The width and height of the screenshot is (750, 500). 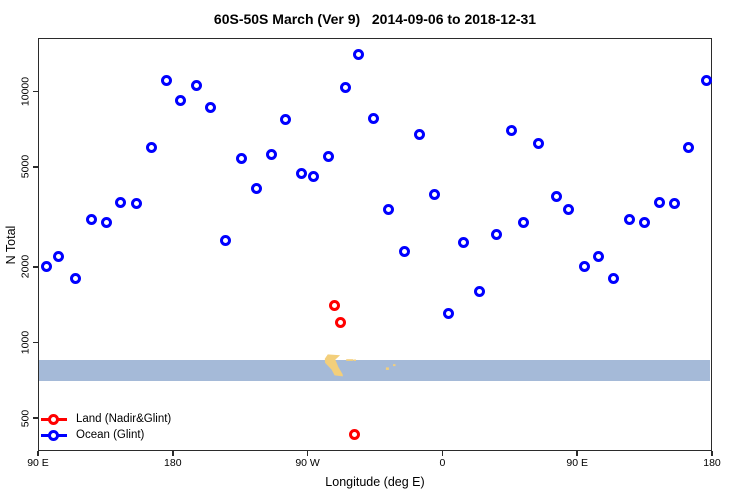 What do you see at coordinates (25, 267) in the screenshot?
I see `y-tick-label: 2000` at bounding box center [25, 267].